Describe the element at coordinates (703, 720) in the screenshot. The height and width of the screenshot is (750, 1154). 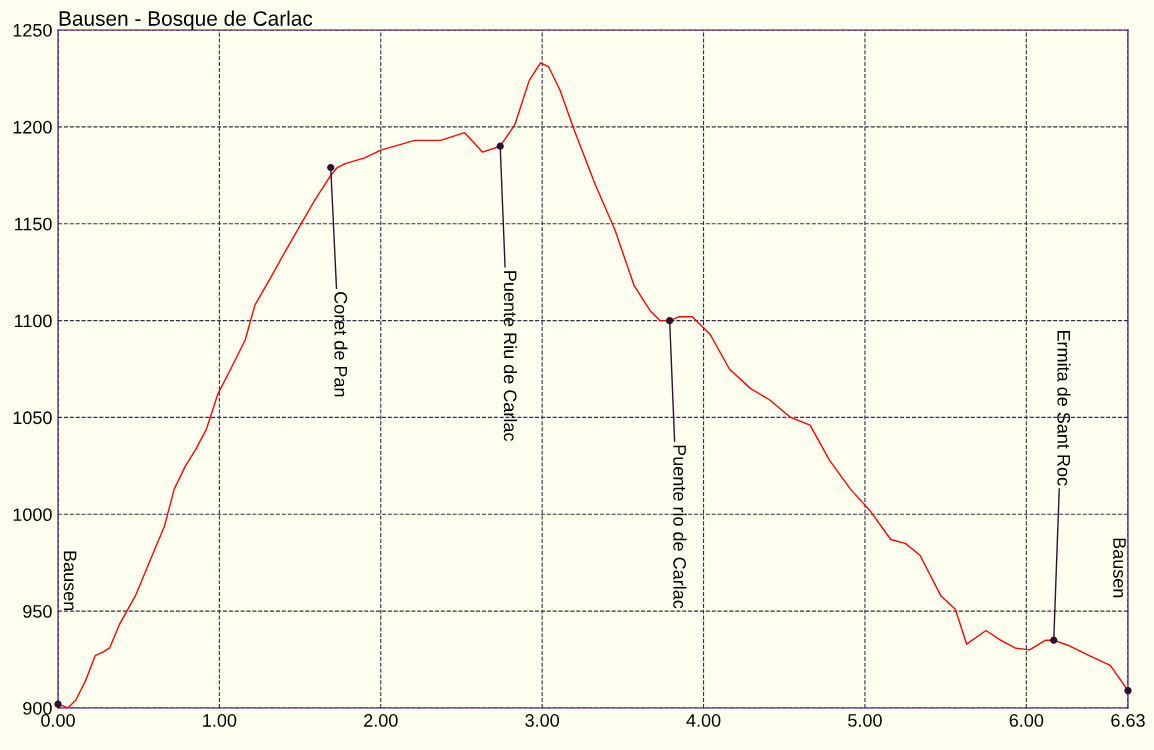
I see `x-tick-label: 4.00` at that location.